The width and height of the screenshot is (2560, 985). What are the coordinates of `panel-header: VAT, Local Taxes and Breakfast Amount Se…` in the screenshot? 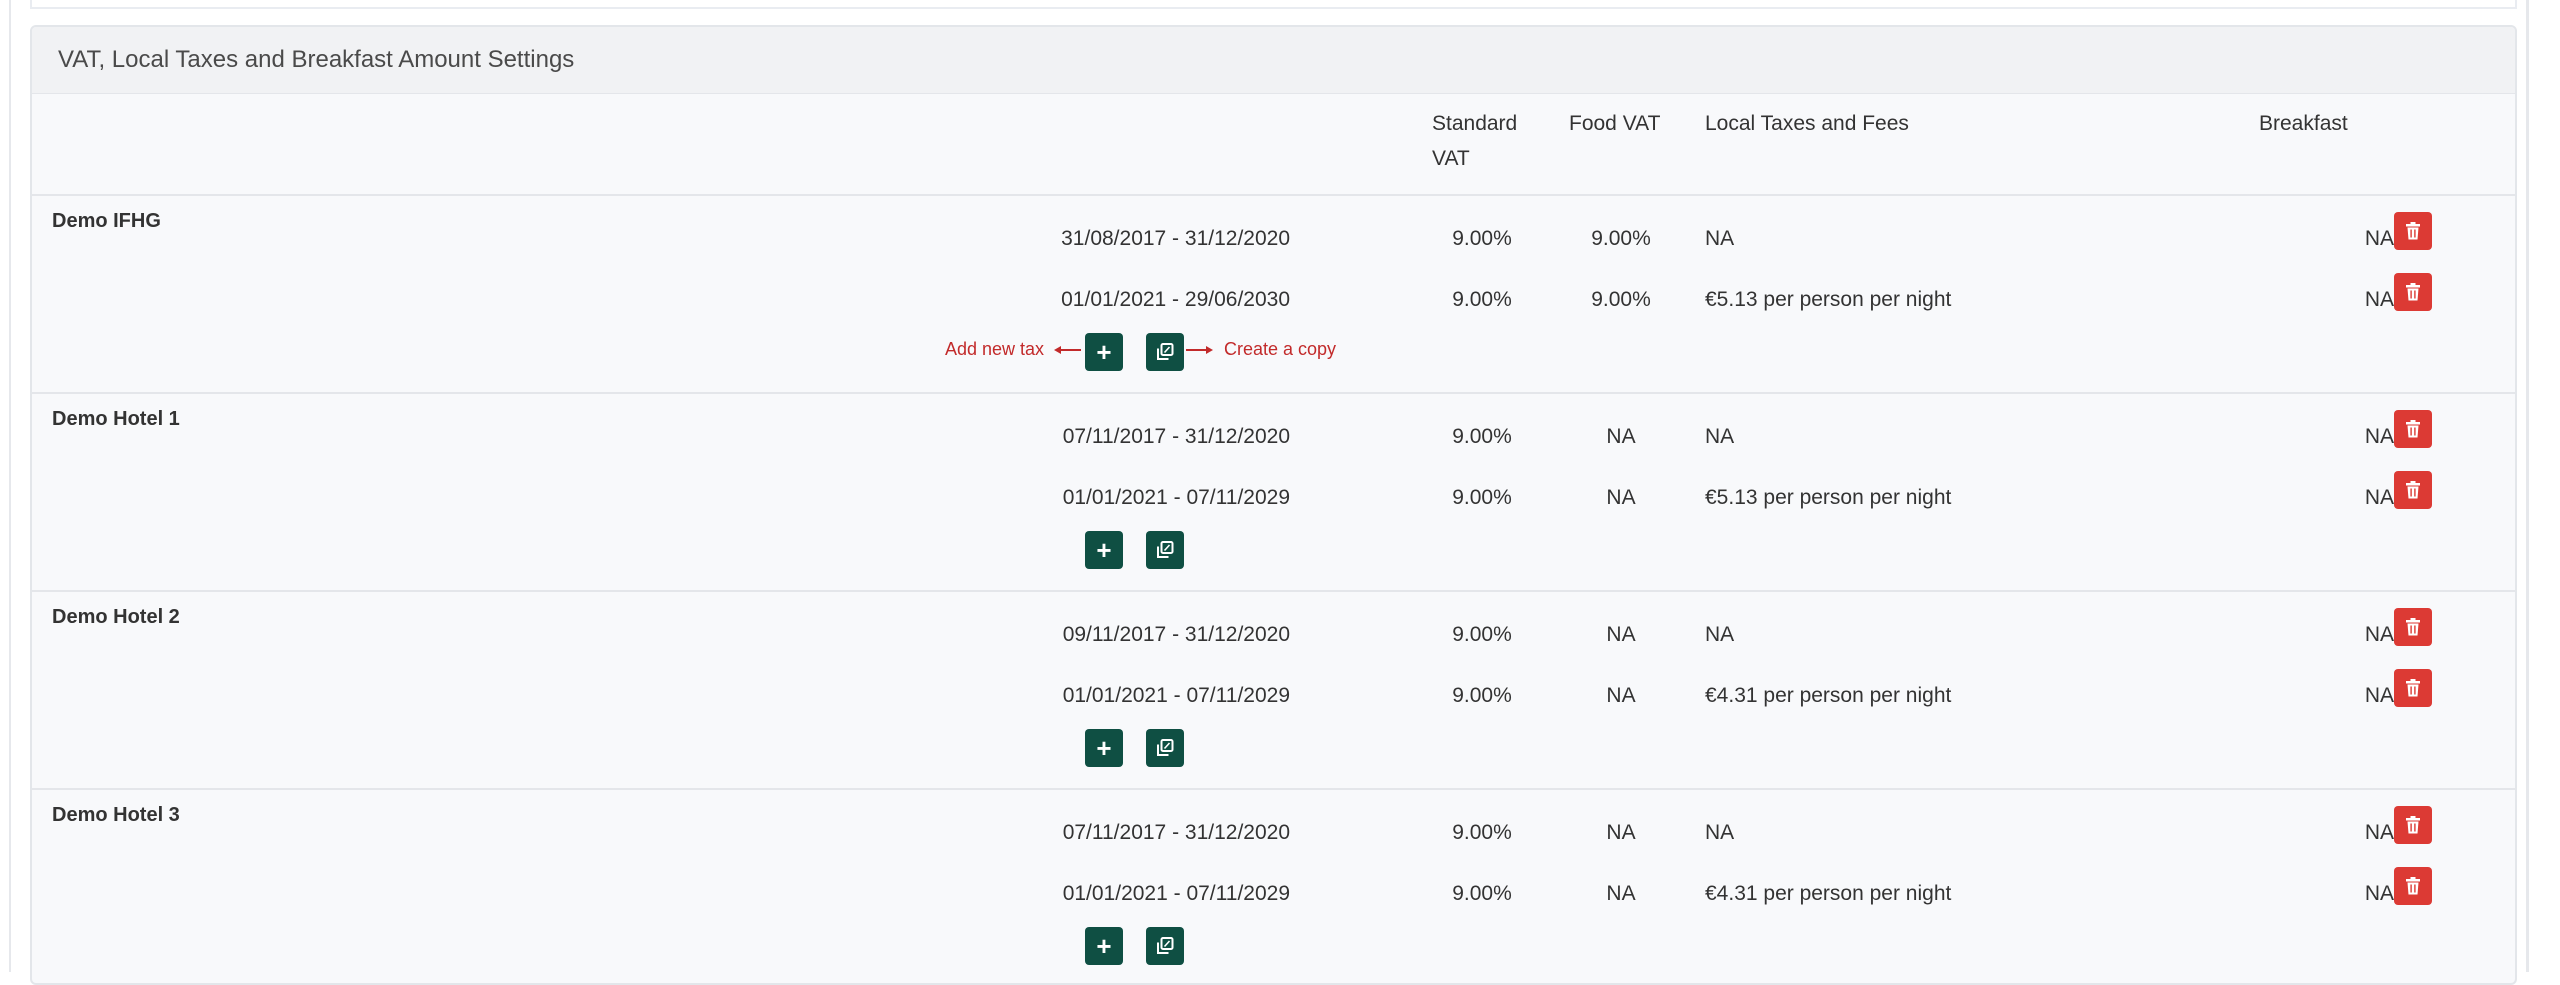 It's located at (1273, 60).